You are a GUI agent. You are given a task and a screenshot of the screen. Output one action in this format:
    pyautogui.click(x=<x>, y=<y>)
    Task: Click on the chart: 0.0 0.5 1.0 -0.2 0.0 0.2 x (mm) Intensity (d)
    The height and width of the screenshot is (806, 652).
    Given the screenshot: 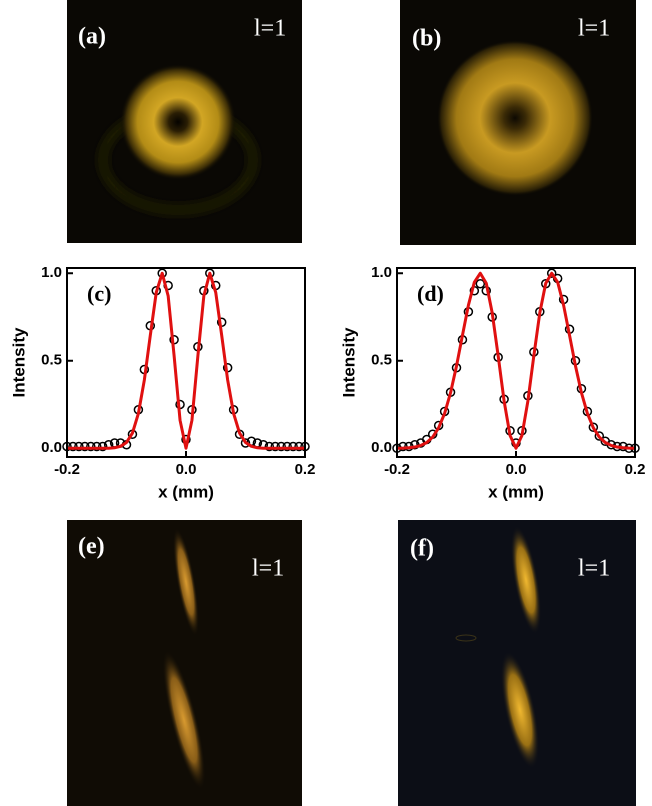 What is the action you would take?
    pyautogui.click(x=492, y=382)
    